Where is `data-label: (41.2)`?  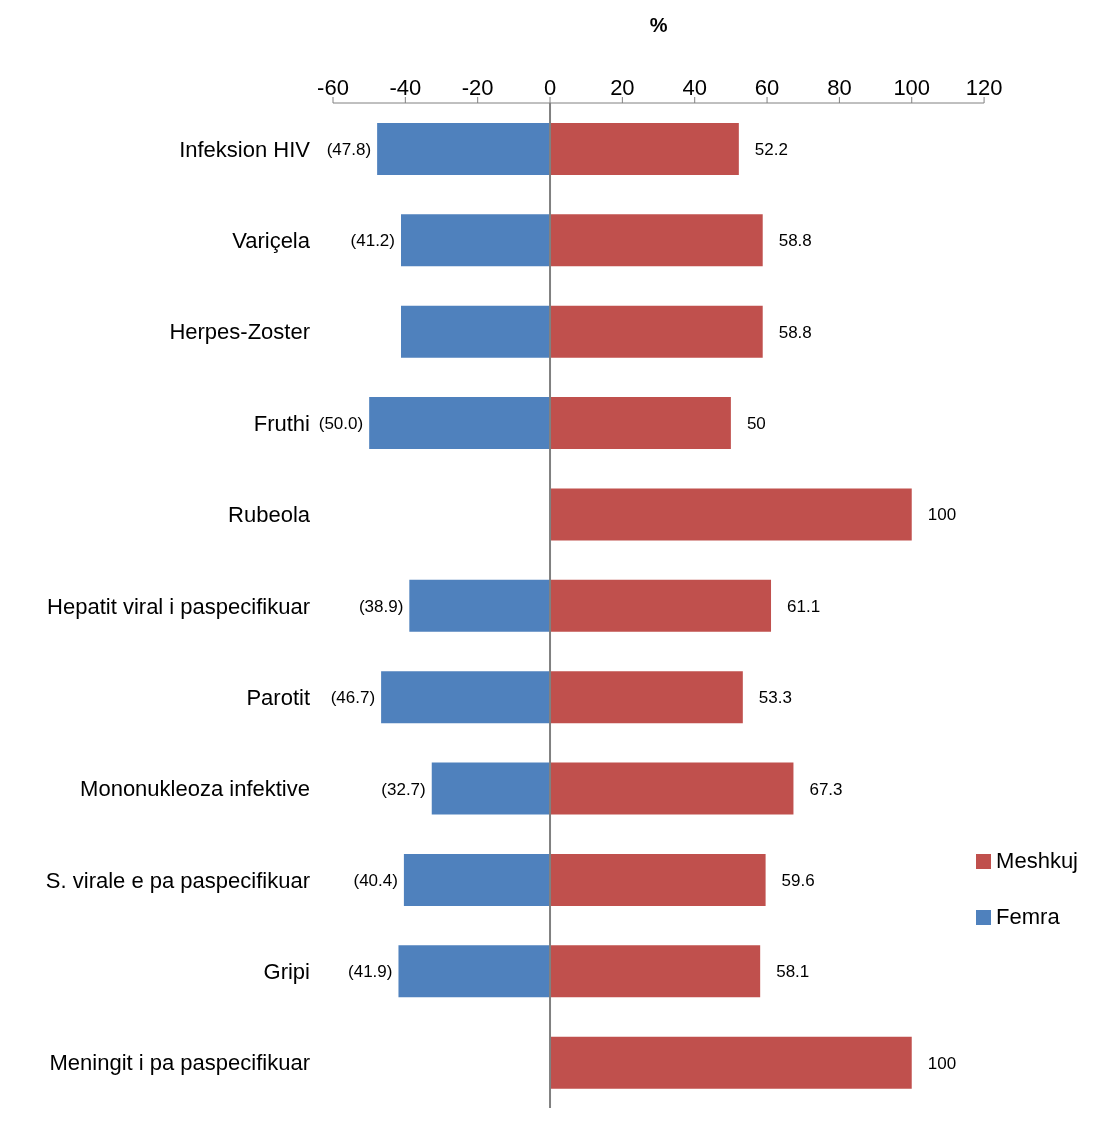
data-label: (41.2) is located at coordinates (372, 241).